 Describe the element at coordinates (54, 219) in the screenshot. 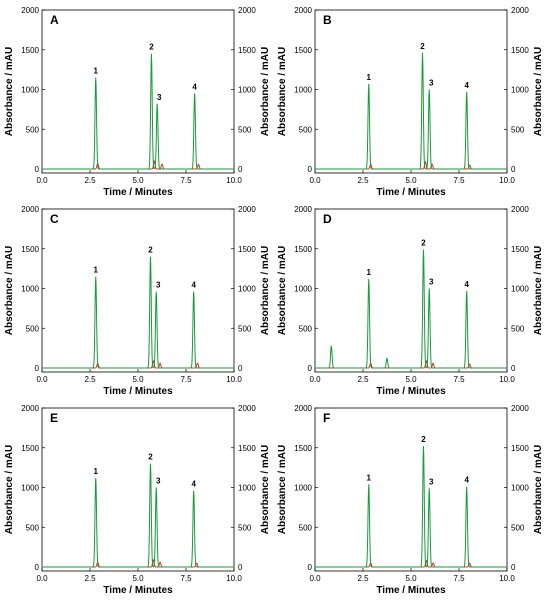

I see `panel-letter: C` at that location.